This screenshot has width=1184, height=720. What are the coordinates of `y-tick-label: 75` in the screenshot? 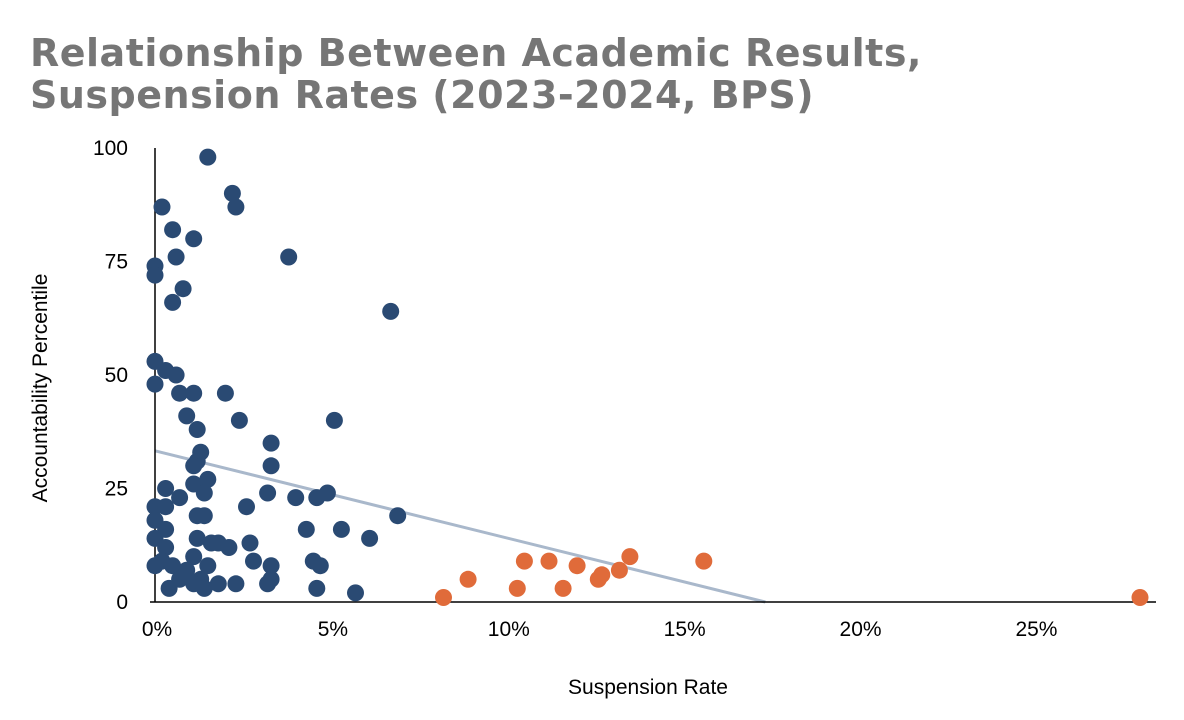 It's located at (116, 262).